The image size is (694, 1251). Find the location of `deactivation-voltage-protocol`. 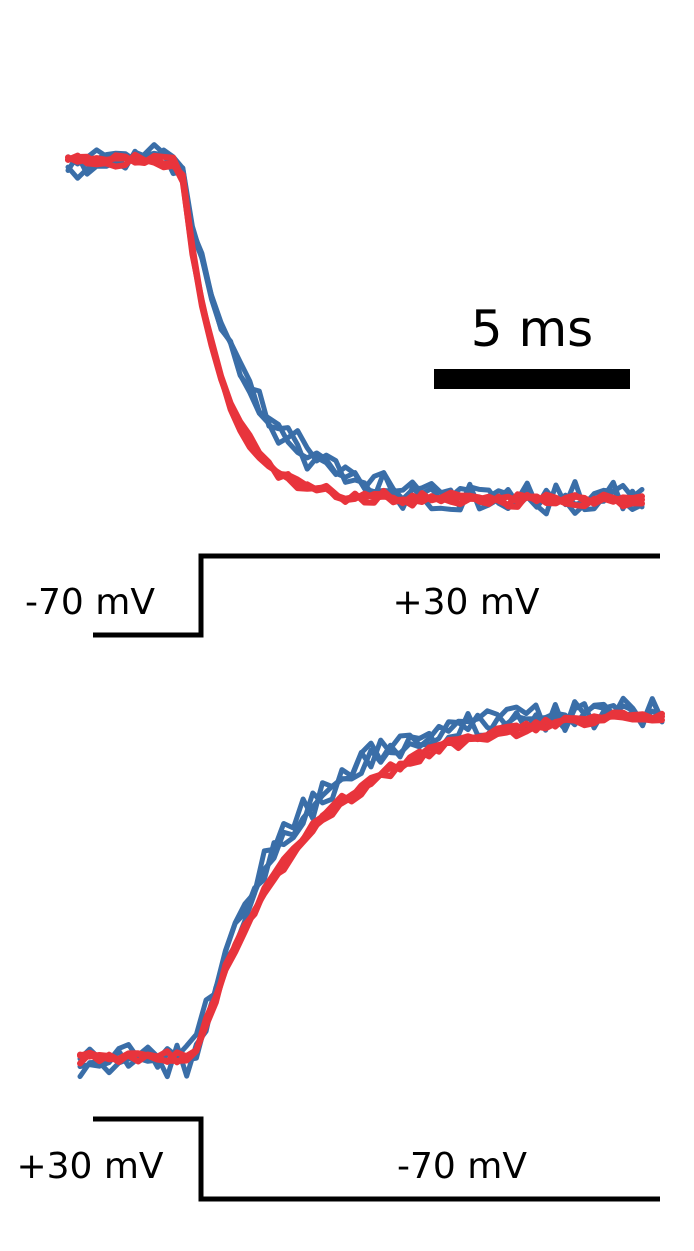

deactivation-voltage-protocol is located at coordinates (376, 1159).